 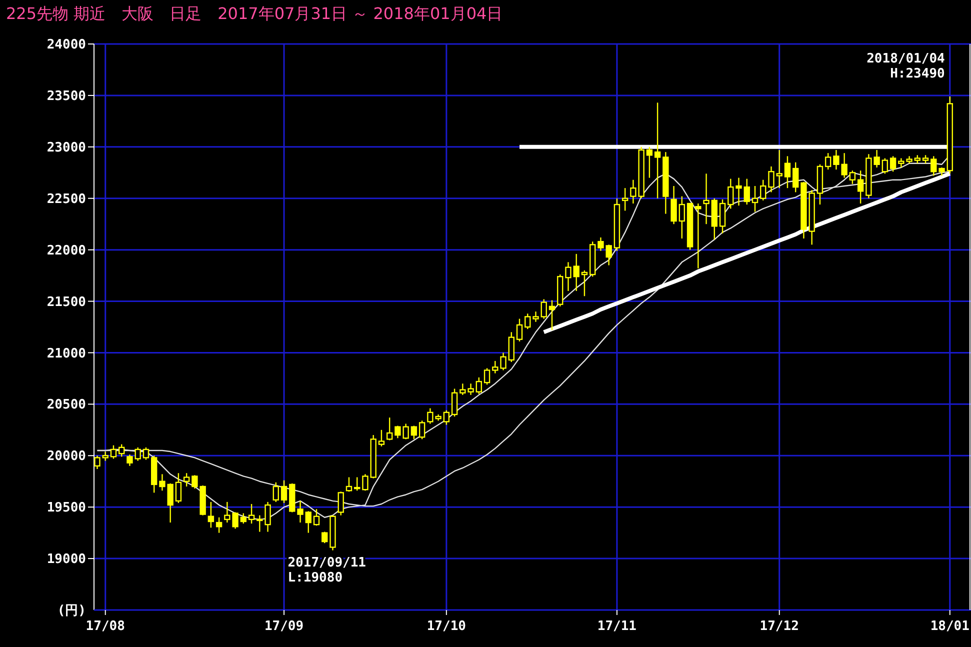 What do you see at coordinates (66, 405) in the screenshot?
I see `y-tick-label: 20500` at bounding box center [66, 405].